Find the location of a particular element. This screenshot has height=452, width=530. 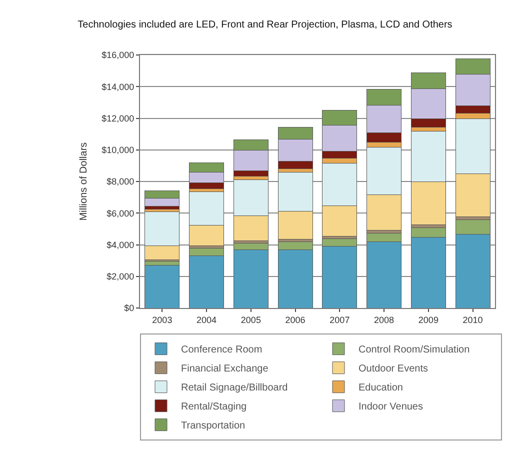

legend-label: Education is located at coordinates (380, 388).